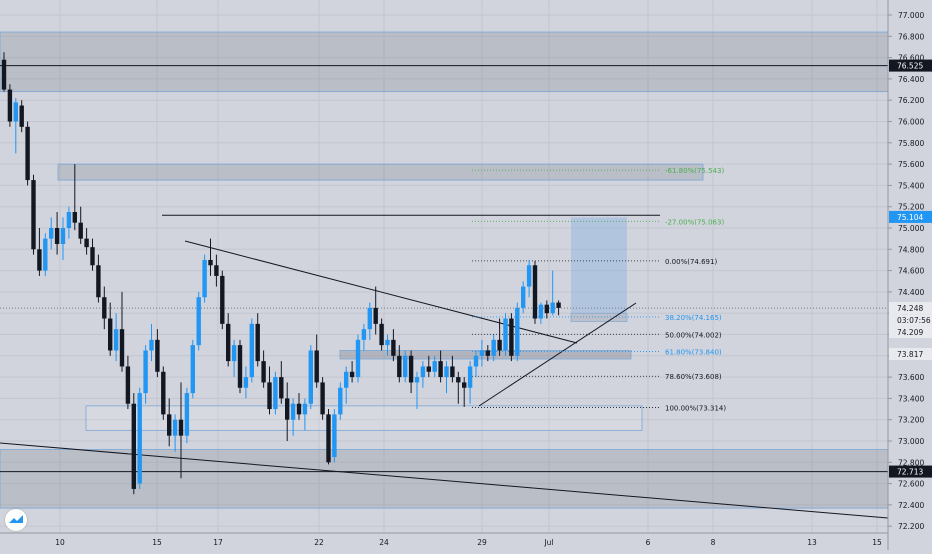 Image resolution: width=932 pixels, height=554 pixels. Describe the element at coordinates (911, 271) in the screenshot. I see `y-tick-label: 74.600` at that location.